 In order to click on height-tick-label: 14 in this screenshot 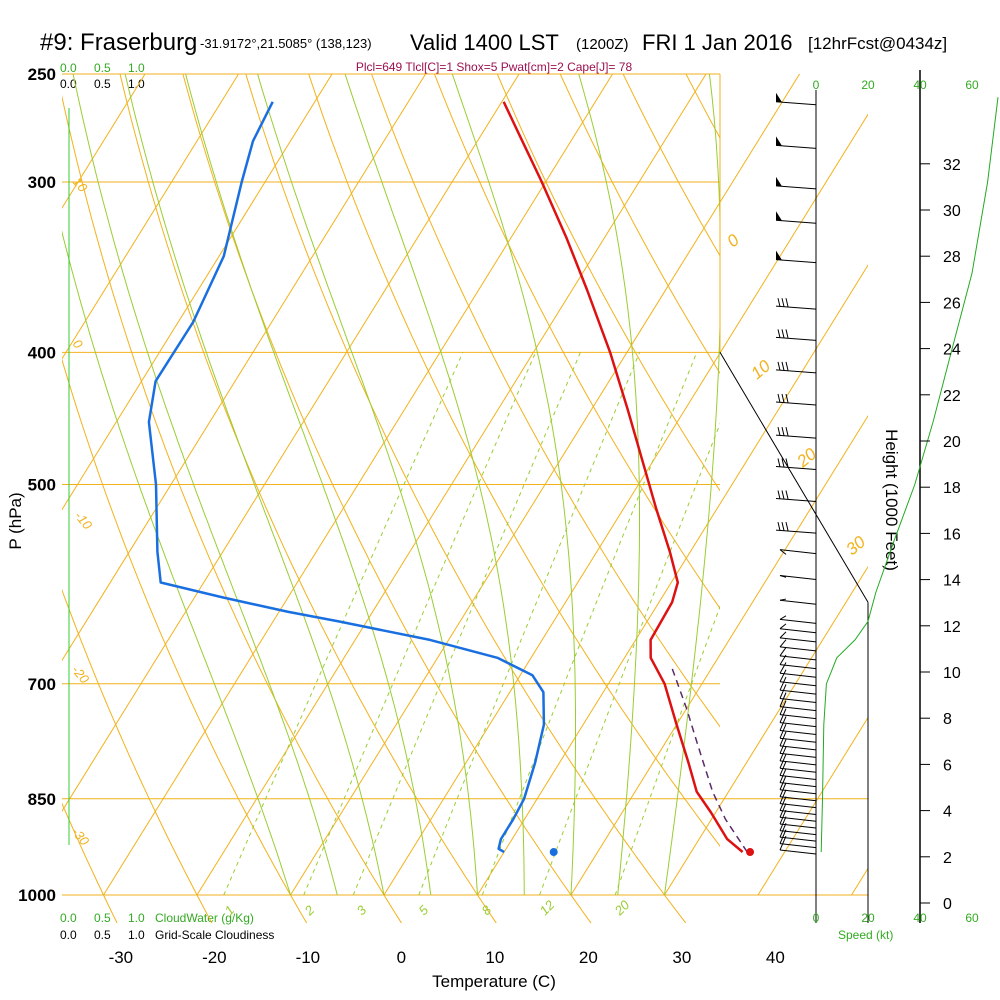, I will do `click(952, 581)`.